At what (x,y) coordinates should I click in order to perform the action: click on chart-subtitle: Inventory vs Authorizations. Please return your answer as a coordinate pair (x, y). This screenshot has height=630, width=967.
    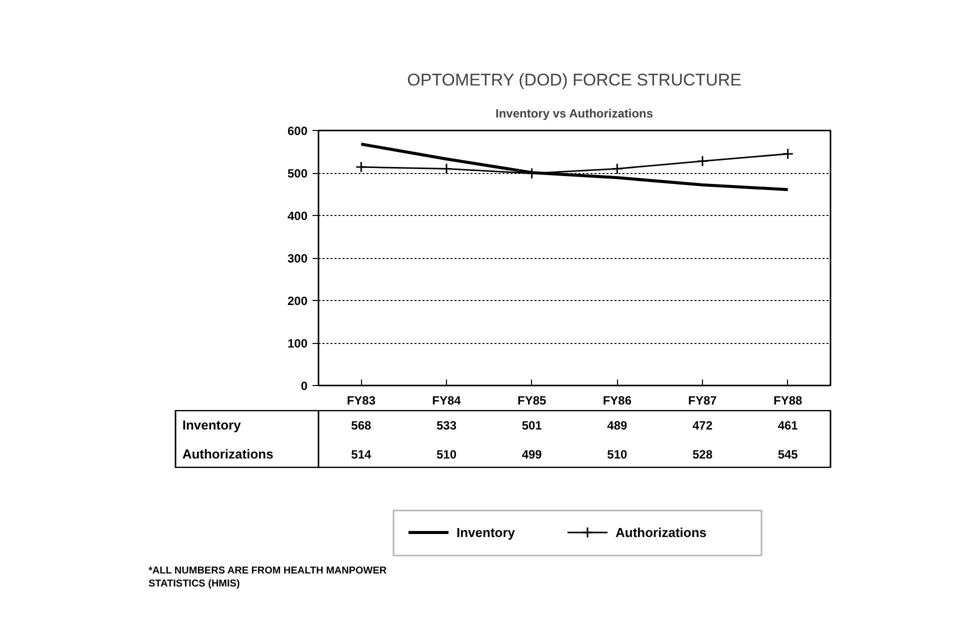
    Looking at the image, I should click on (574, 113).